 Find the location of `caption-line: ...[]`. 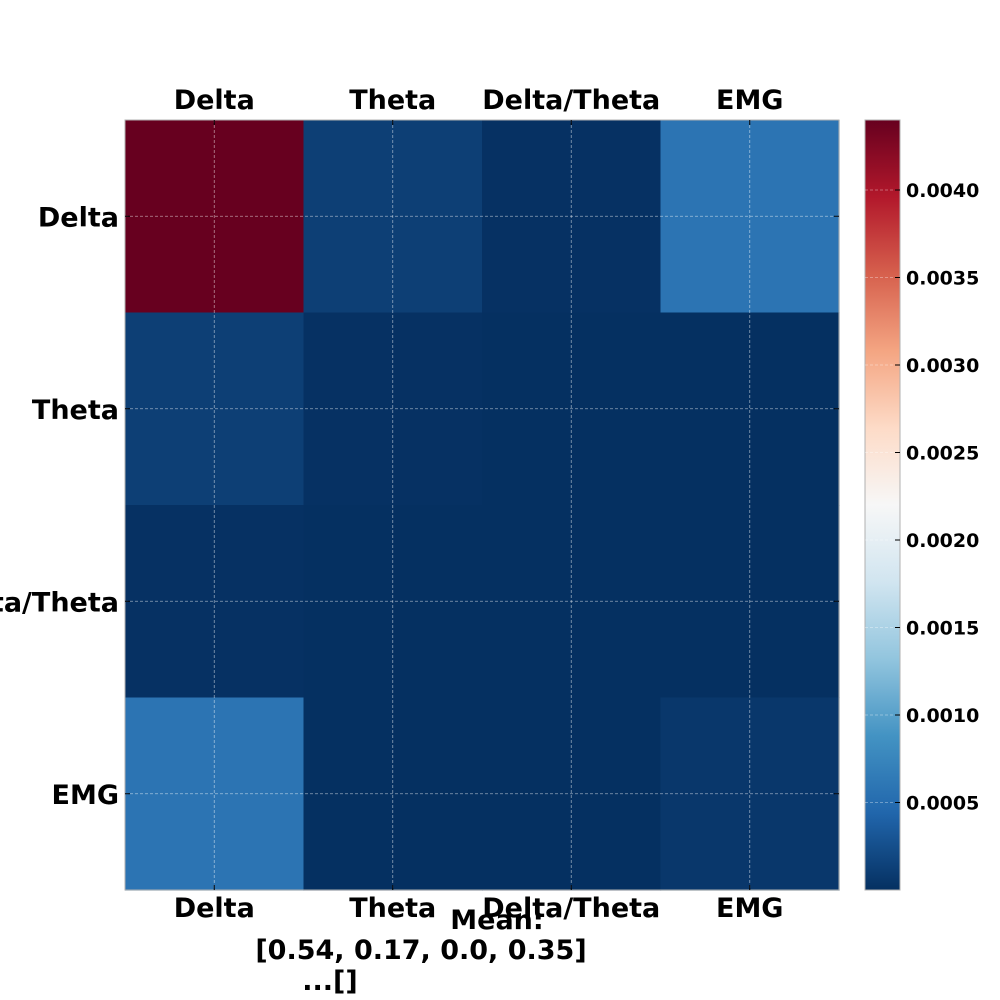

caption-line: ...[] is located at coordinates (329, 981).